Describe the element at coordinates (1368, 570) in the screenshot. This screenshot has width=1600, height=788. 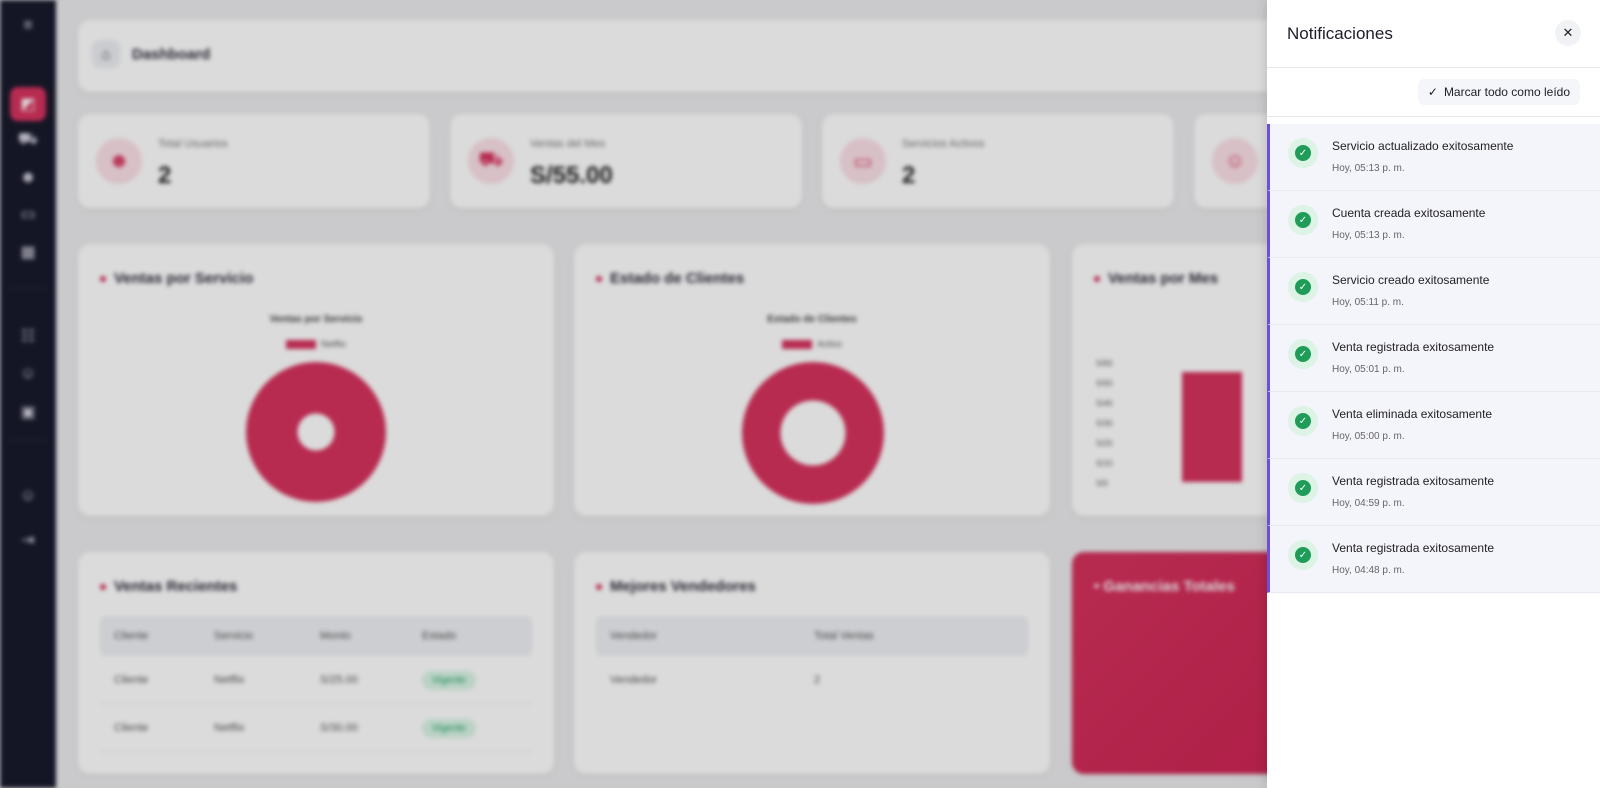
I see `notification-time: Hoy, 04:48 p. m.` at that location.